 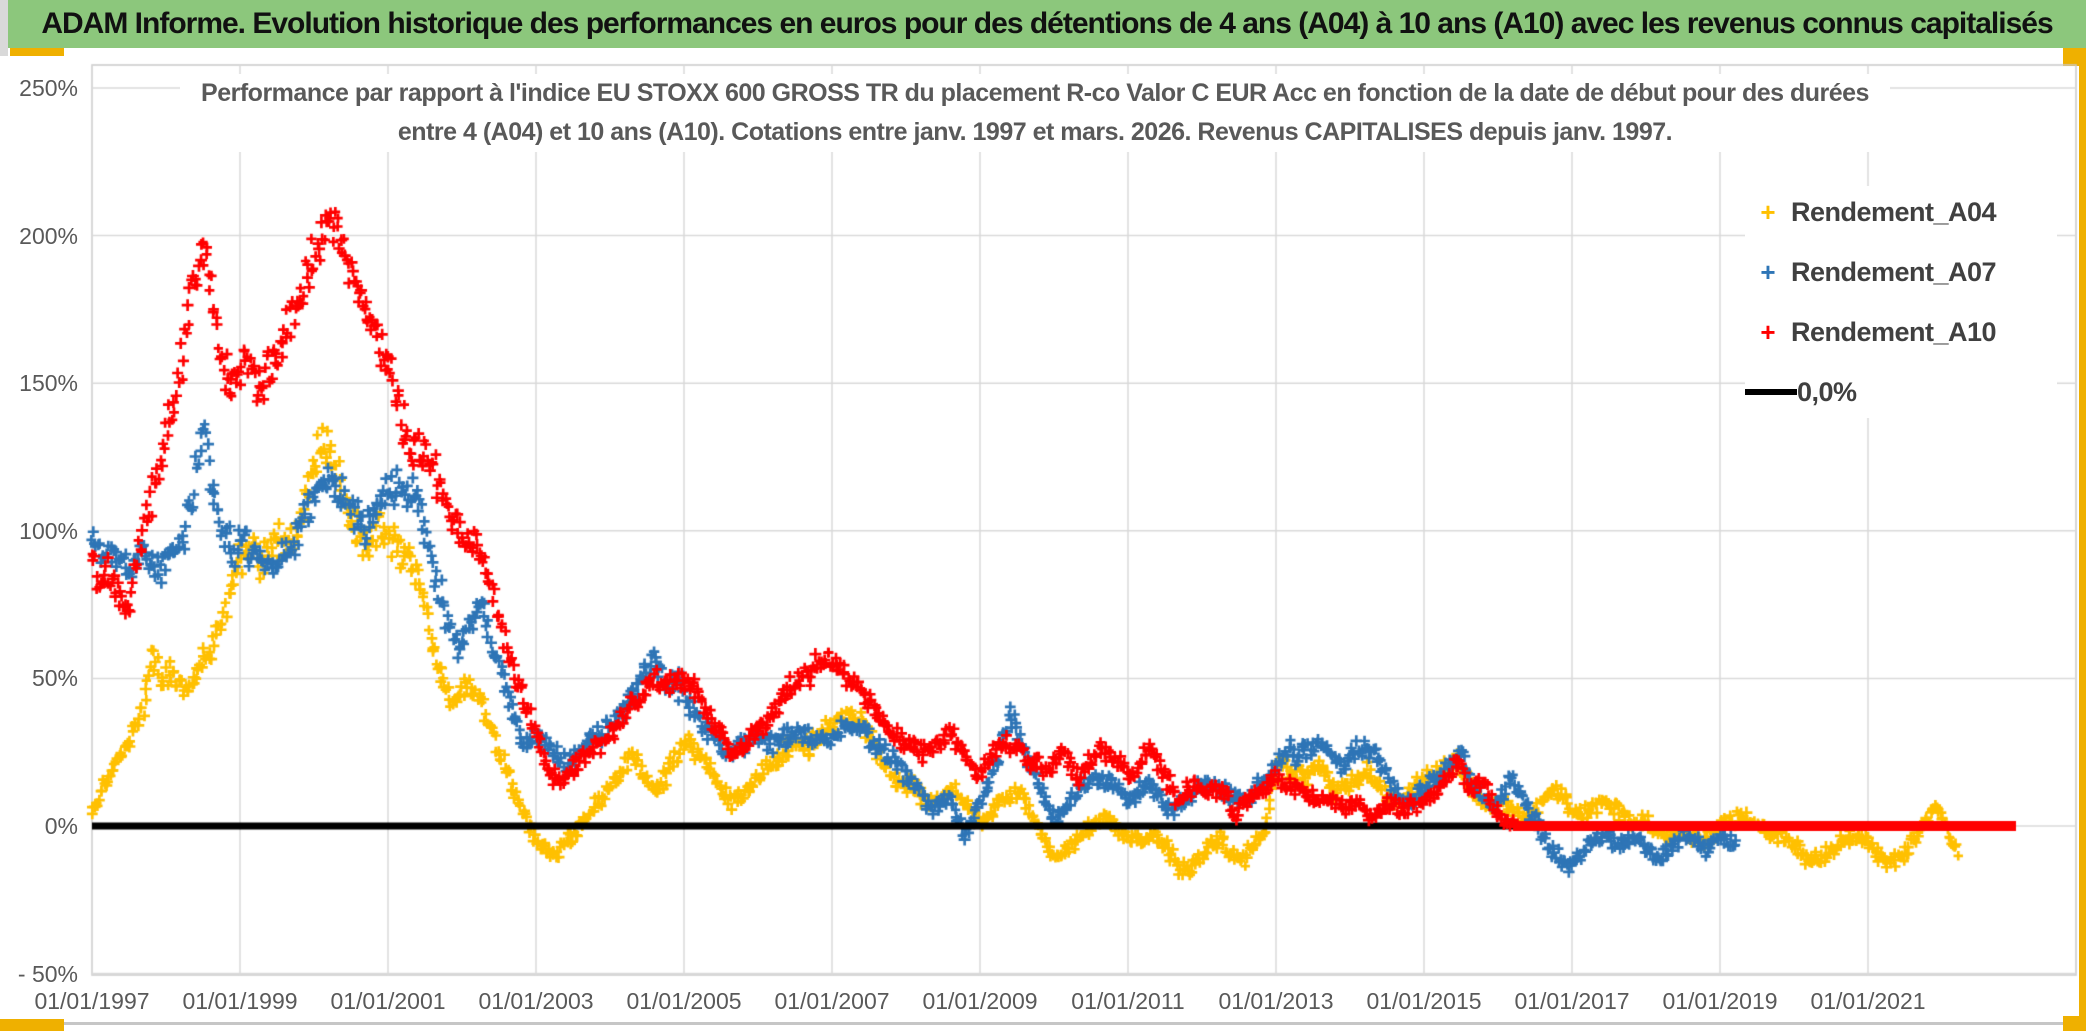 What do you see at coordinates (1894, 271) in the screenshot?
I see `legend-item-label: Rendement_A07` at bounding box center [1894, 271].